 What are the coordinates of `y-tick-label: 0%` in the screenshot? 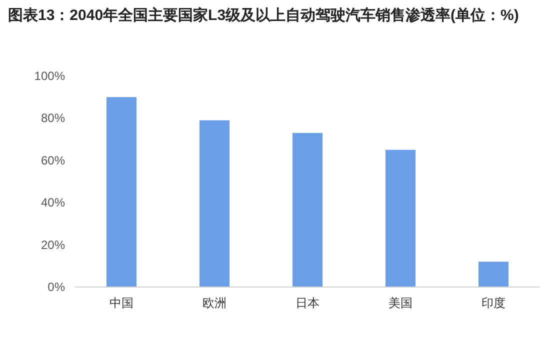 It's located at (57, 287).